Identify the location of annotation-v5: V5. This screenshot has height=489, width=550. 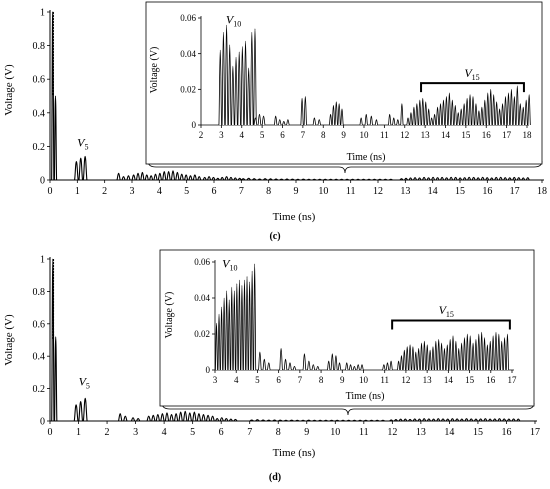
(82, 143).